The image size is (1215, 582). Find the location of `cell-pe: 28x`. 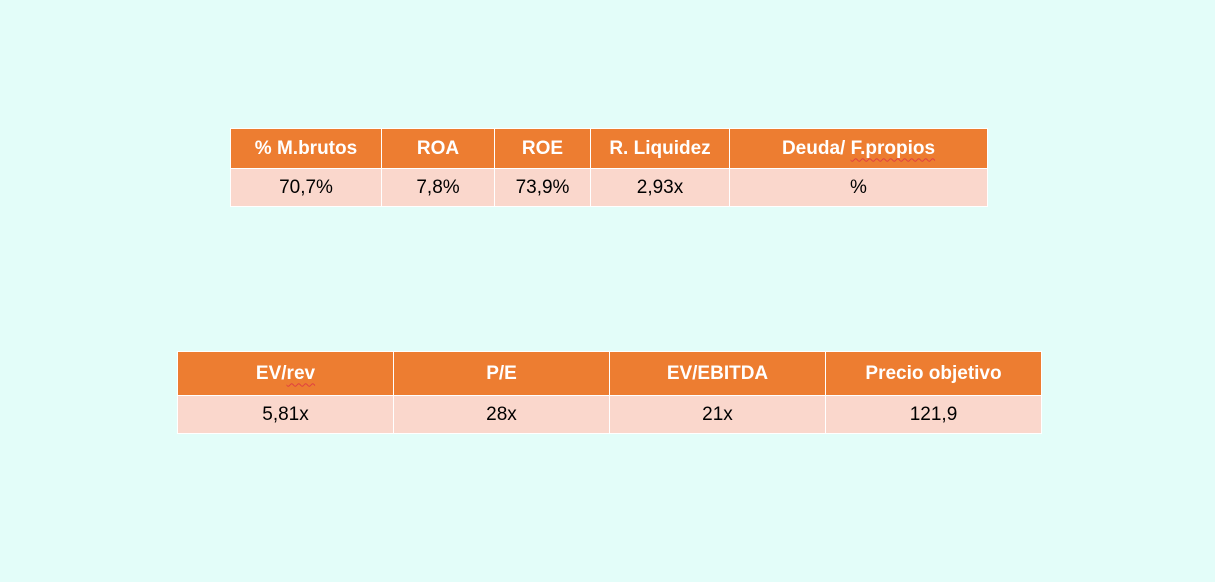

cell-pe: 28x is located at coordinates (501, 414).